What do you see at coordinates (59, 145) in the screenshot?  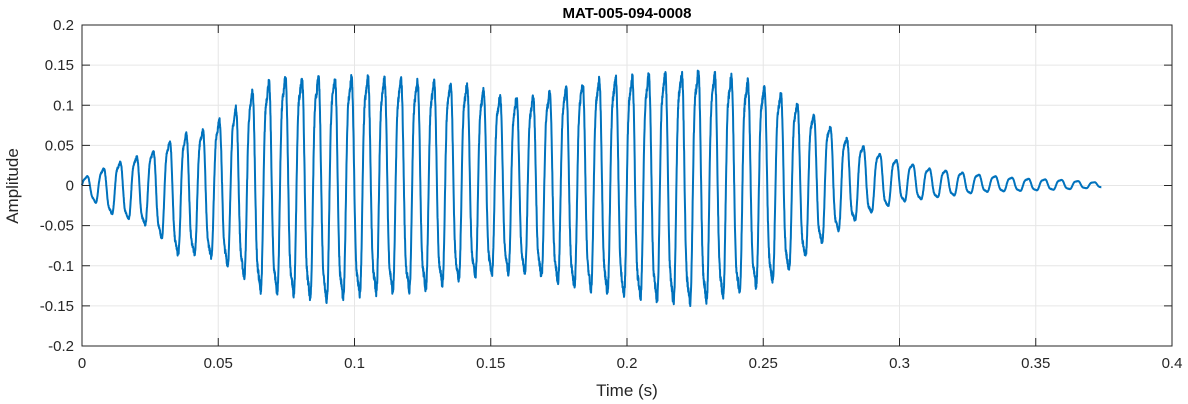 I see `y-tick-label: 0.05` at bounding box center [59, 145].